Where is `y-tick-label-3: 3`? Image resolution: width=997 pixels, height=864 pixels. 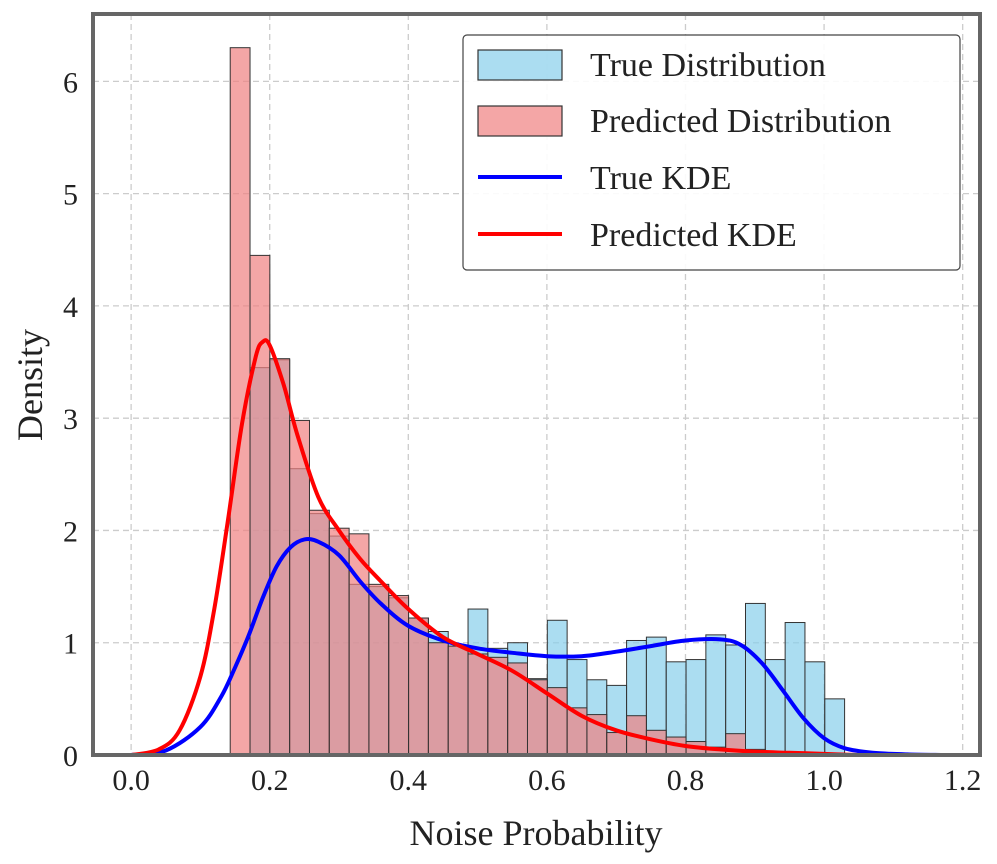
y-tick-label-3: 3 is located at coordinates (70, 419).